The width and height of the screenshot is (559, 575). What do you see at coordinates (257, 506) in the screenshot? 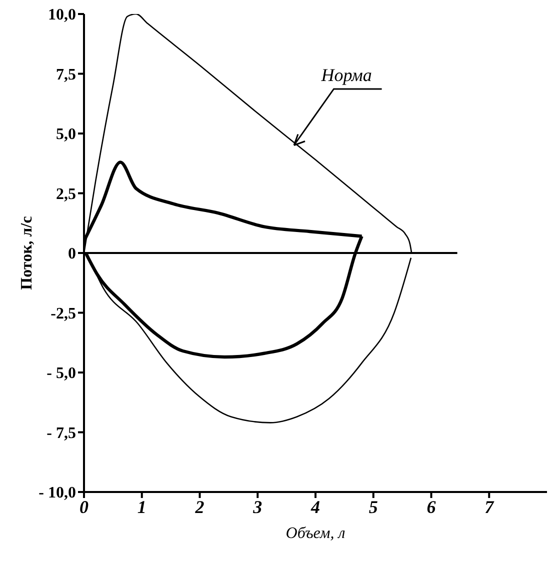
I see `x-tick-label: 3` at bounding box center [257, 506].